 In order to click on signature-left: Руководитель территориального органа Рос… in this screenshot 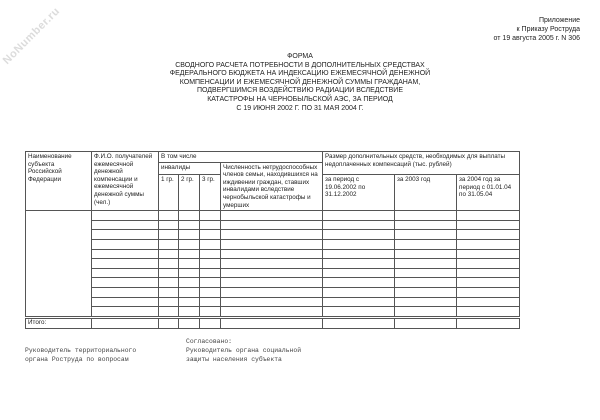, I will do `click(80, 355)`.